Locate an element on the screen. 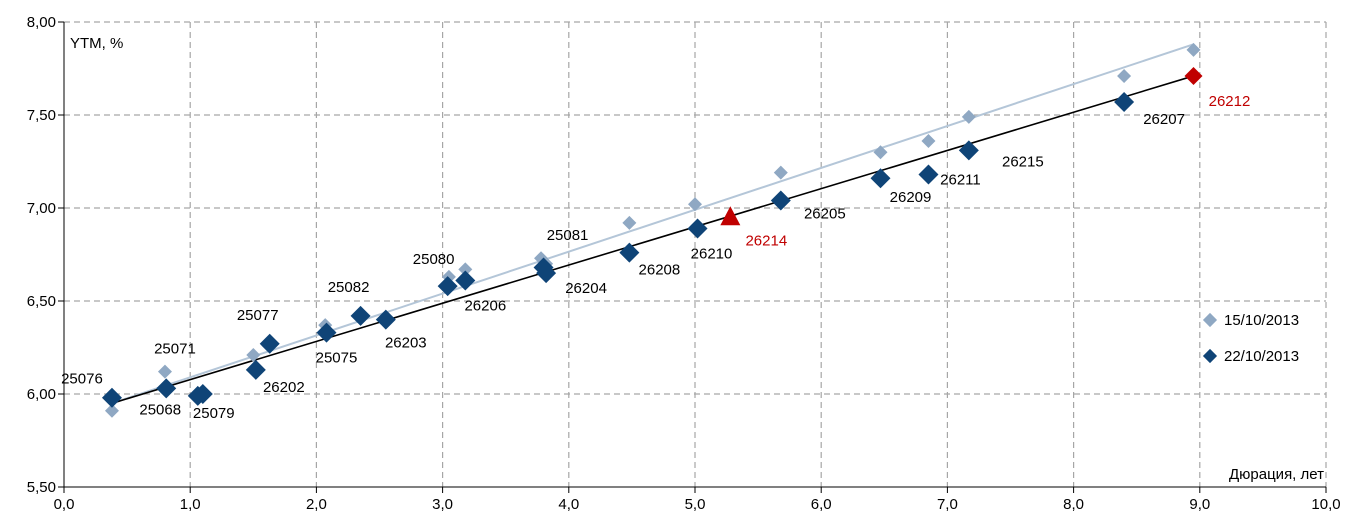  x-tick-label: 4,0 is located at coordinates (568, 504).